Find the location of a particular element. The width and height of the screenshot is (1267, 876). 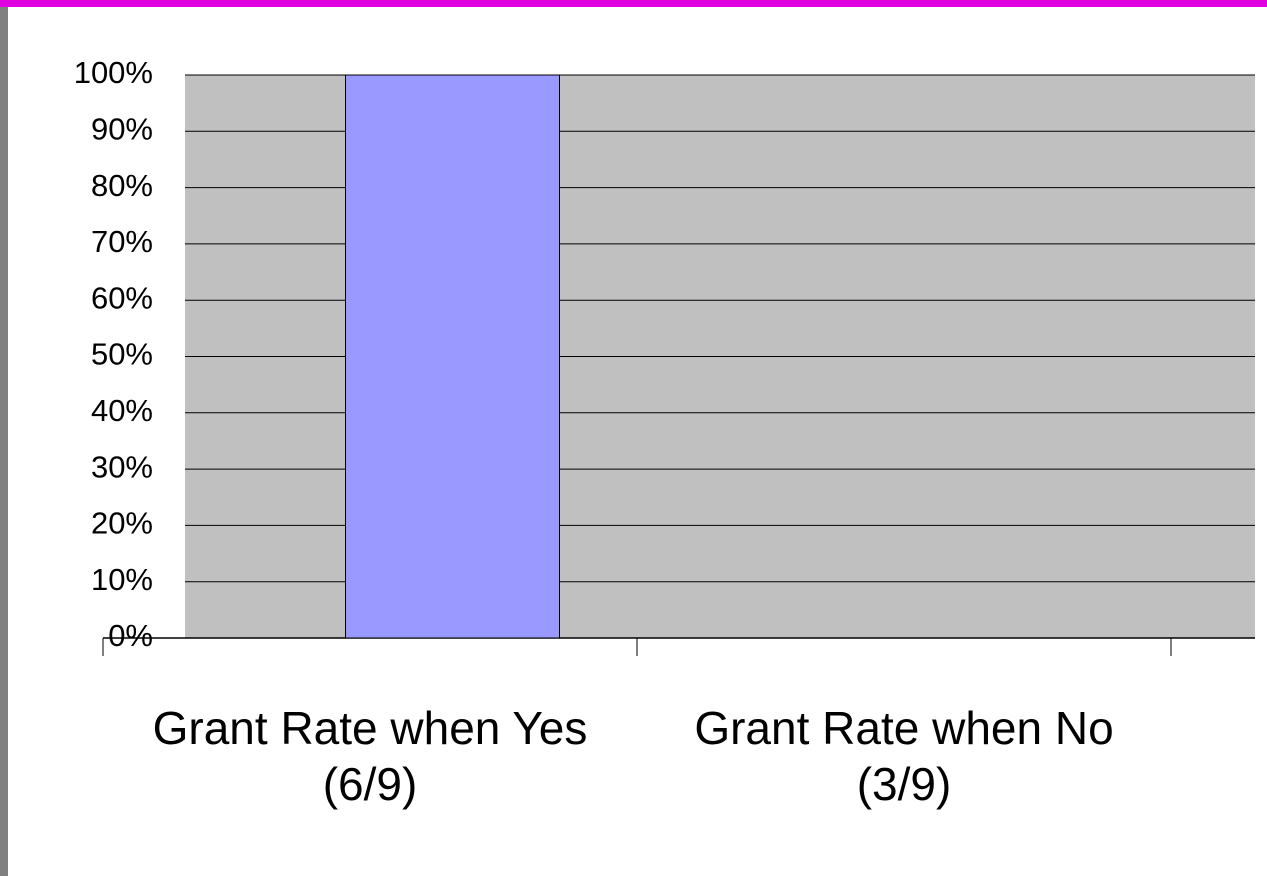

y-tick-label: 60% is located at coordinates (122, 297).